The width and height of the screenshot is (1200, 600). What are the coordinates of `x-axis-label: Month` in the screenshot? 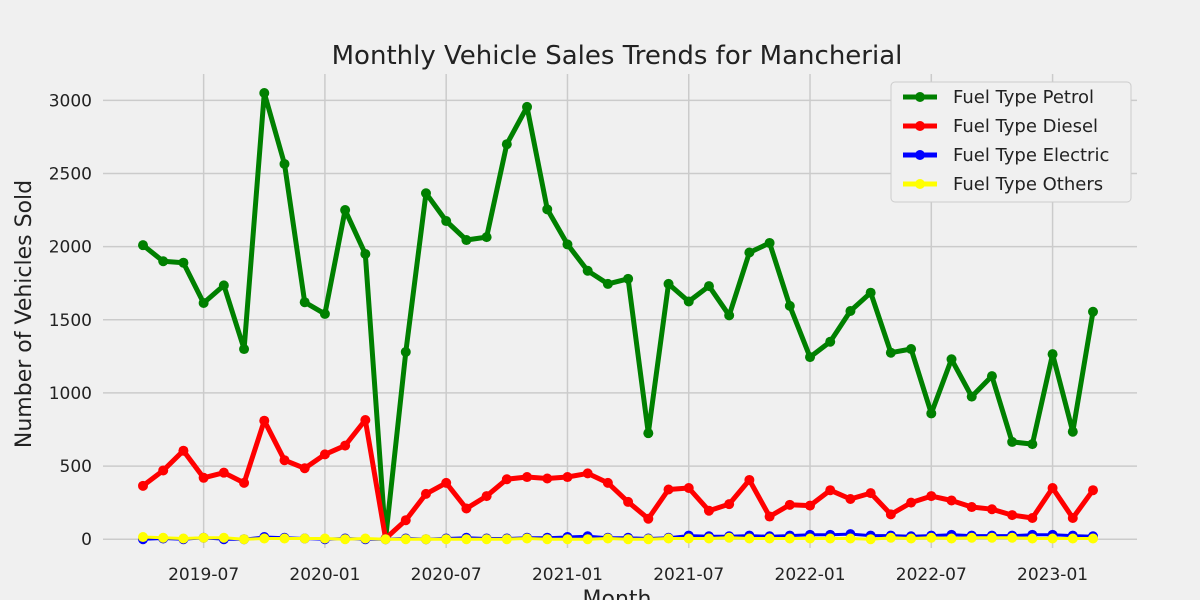 It's located at (617, 593).